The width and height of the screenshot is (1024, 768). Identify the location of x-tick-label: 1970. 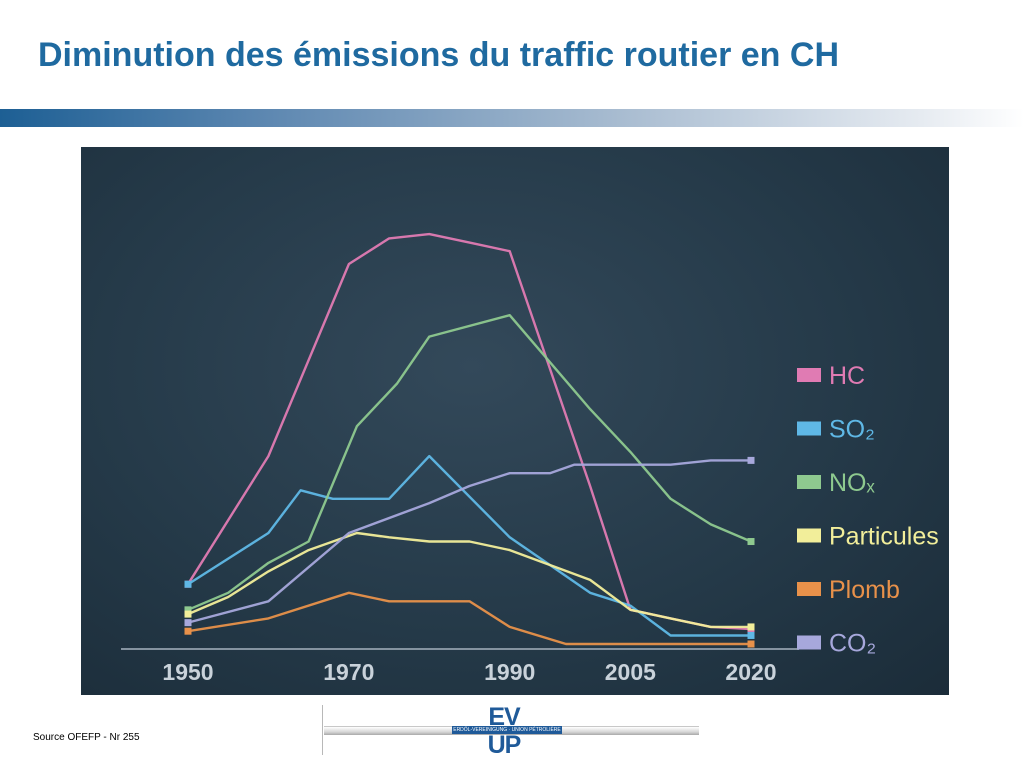
(348, 672).